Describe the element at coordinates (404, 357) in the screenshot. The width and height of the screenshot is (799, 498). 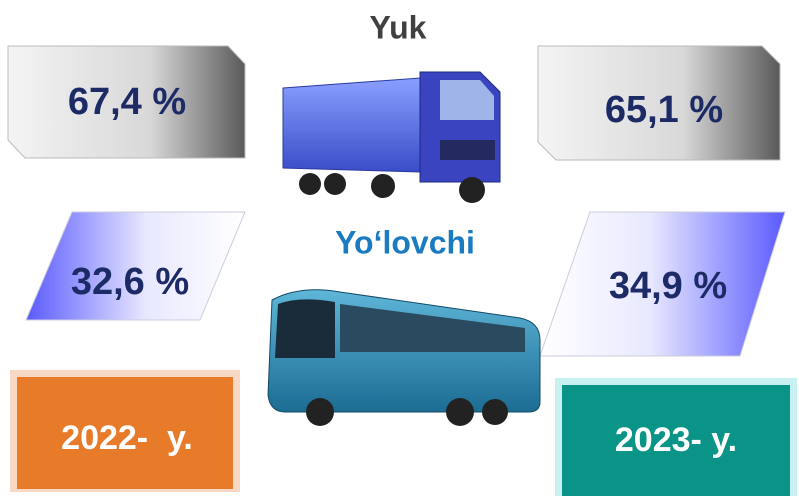
I see `bus-icon` at that location.